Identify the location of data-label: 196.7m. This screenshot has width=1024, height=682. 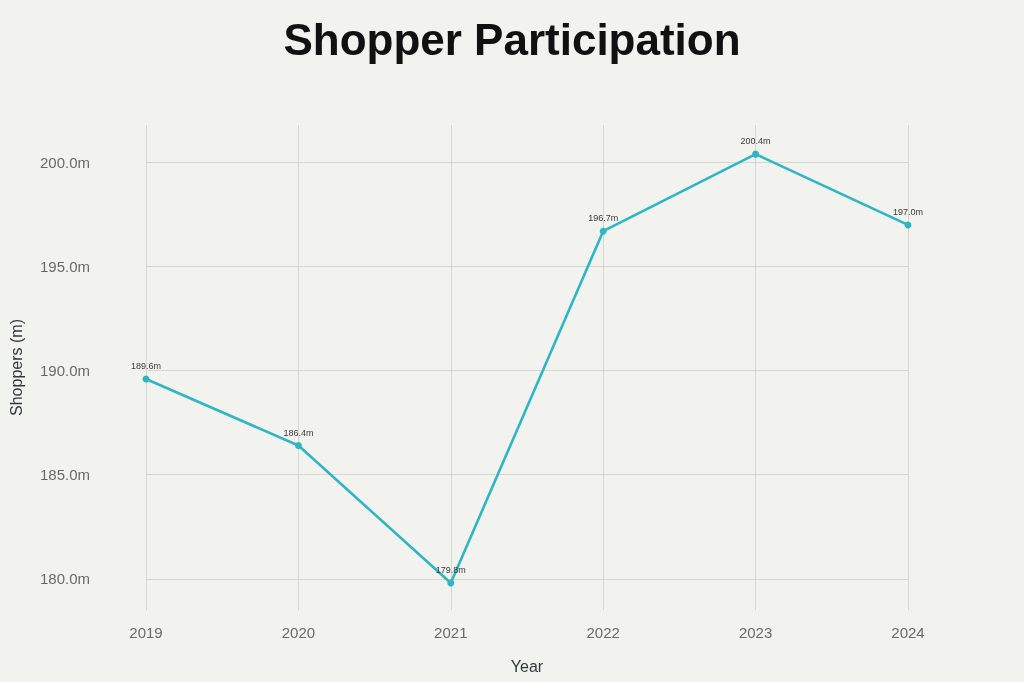
(603, 218).